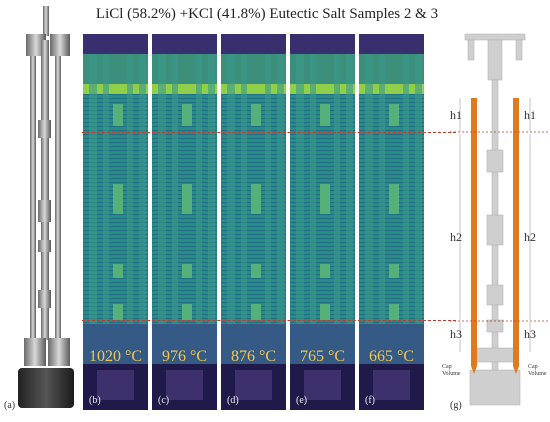  What do you see at coordinates (115, 222) in the screenshot?
I see `thermal-panel-b: 1020 °C (b)` at bounding box center [115, 222].